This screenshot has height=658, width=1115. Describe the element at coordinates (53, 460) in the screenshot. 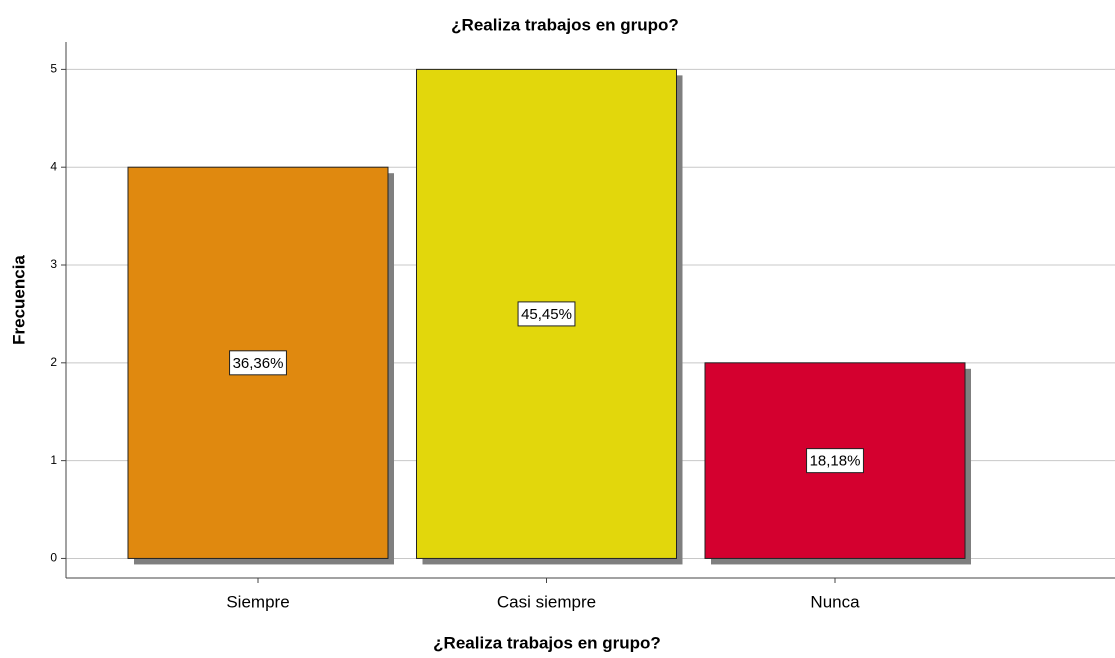

I see `y-tick-label: 1` at that location.